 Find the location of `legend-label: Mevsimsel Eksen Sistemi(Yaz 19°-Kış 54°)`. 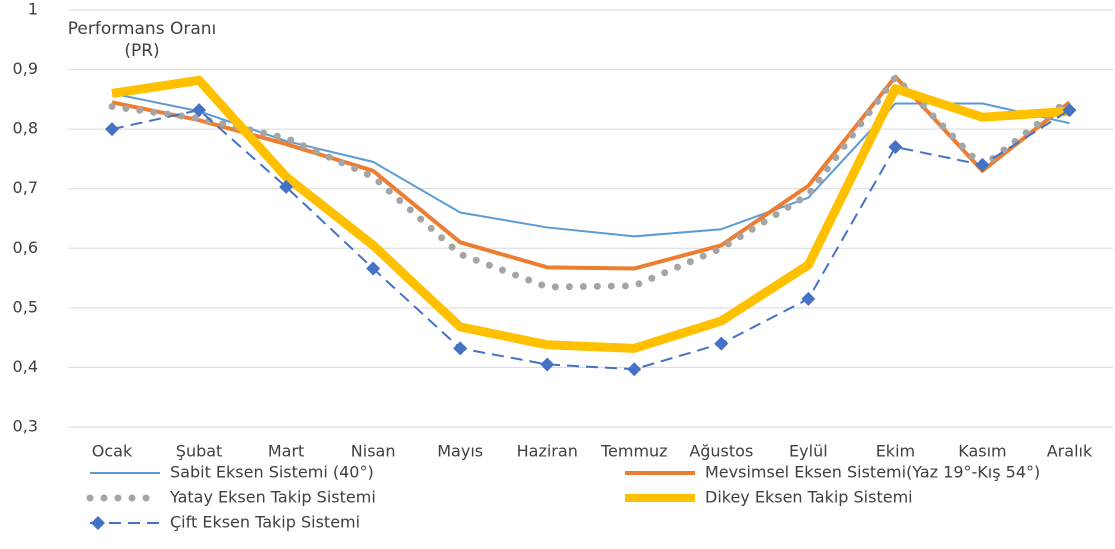

legend-label: Mevsimsel Eksen Sistemi(Yaz 19°-Kış 54°) is located at coordinates (872, 472).